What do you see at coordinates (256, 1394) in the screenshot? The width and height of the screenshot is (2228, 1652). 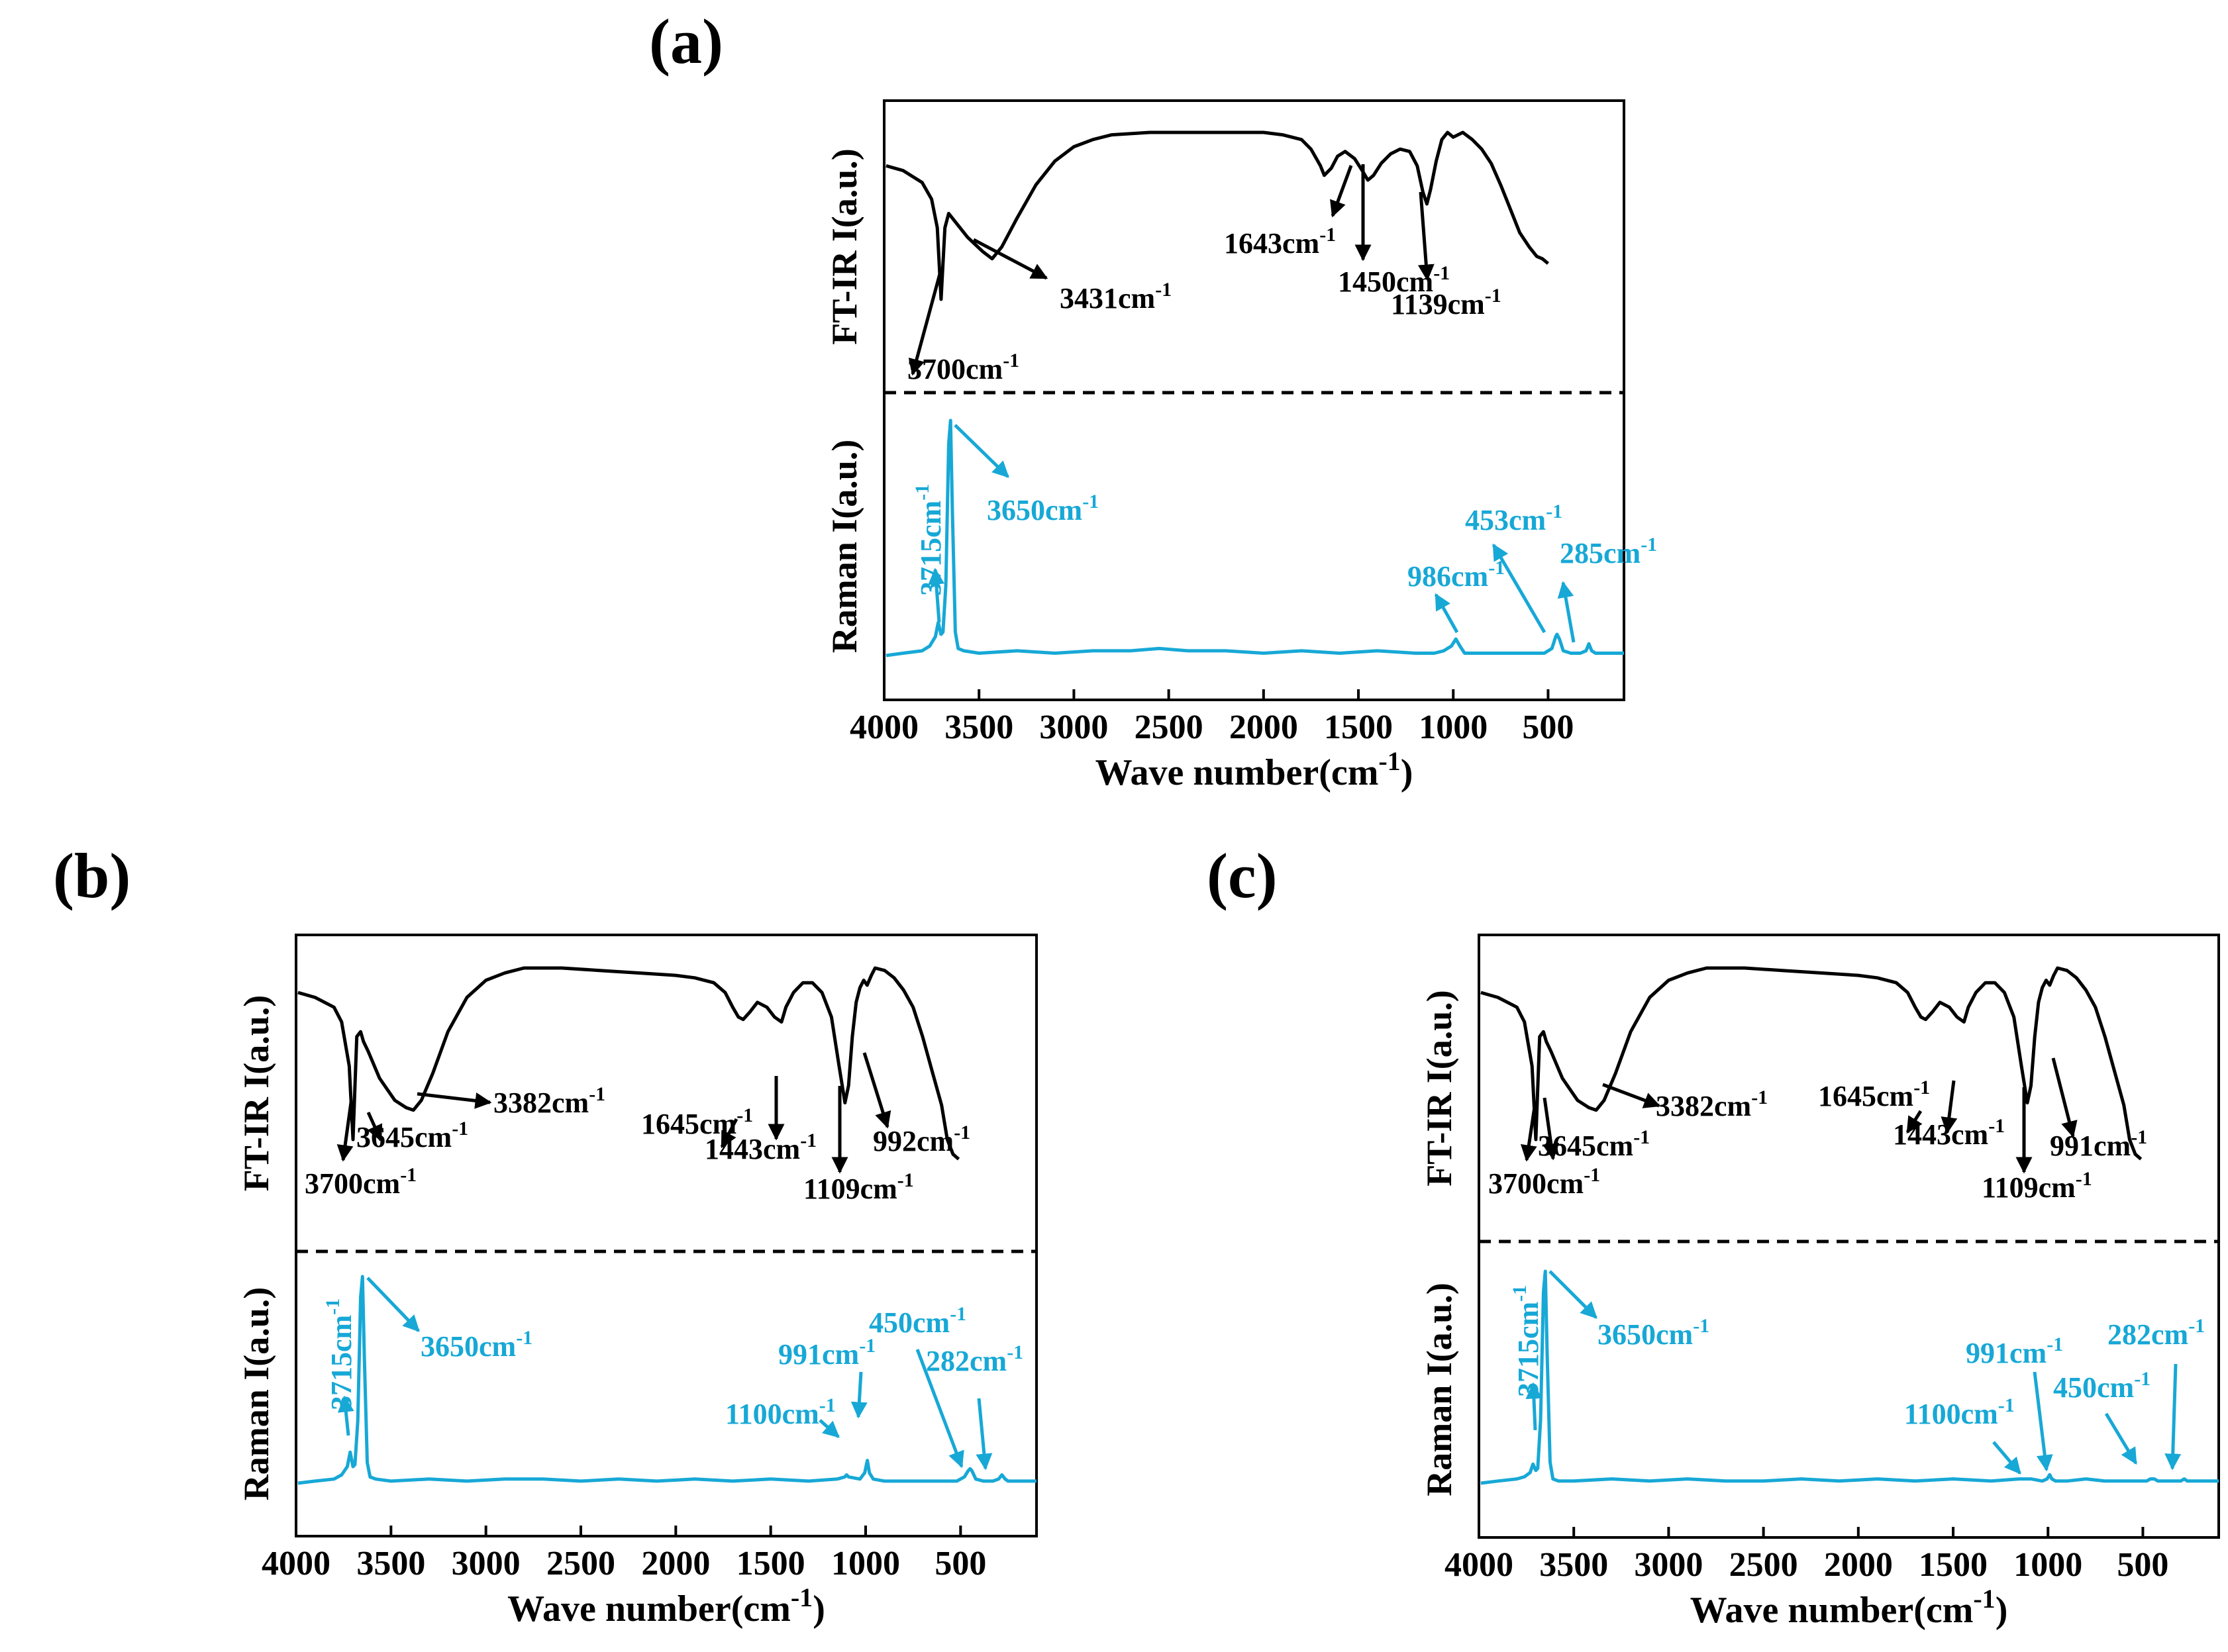 I see `y-axis-label-raman: Raman I(a.u.)` at bounding box center [256, 1394].